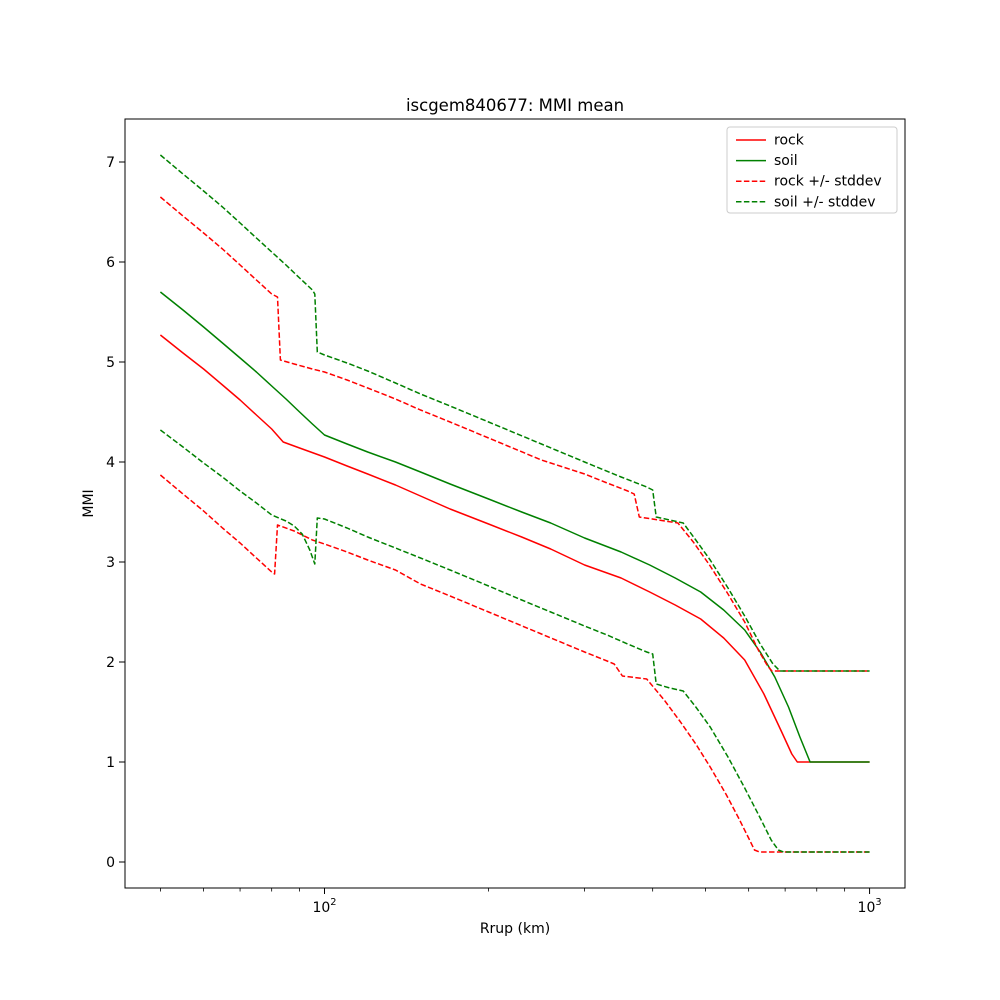 Image resolution: width=1000 pixels, height=1000 pixels. Describe the element at coordinates (110, 863) in the screenshot. I see `y-tick-label: 0` at that location.